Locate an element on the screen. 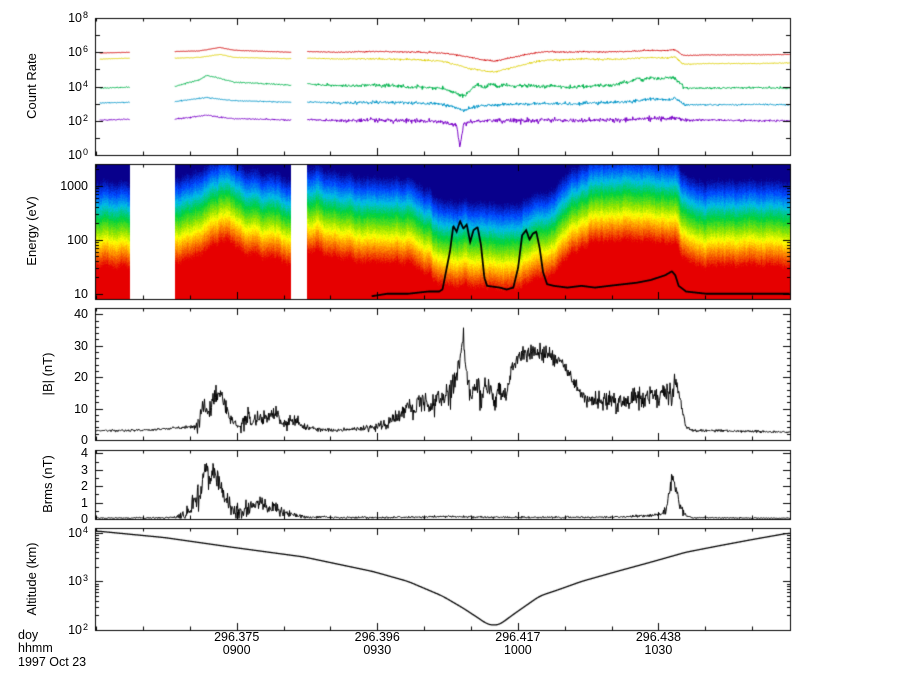  ytick-label: 1 is located at coordinates (84, 502).